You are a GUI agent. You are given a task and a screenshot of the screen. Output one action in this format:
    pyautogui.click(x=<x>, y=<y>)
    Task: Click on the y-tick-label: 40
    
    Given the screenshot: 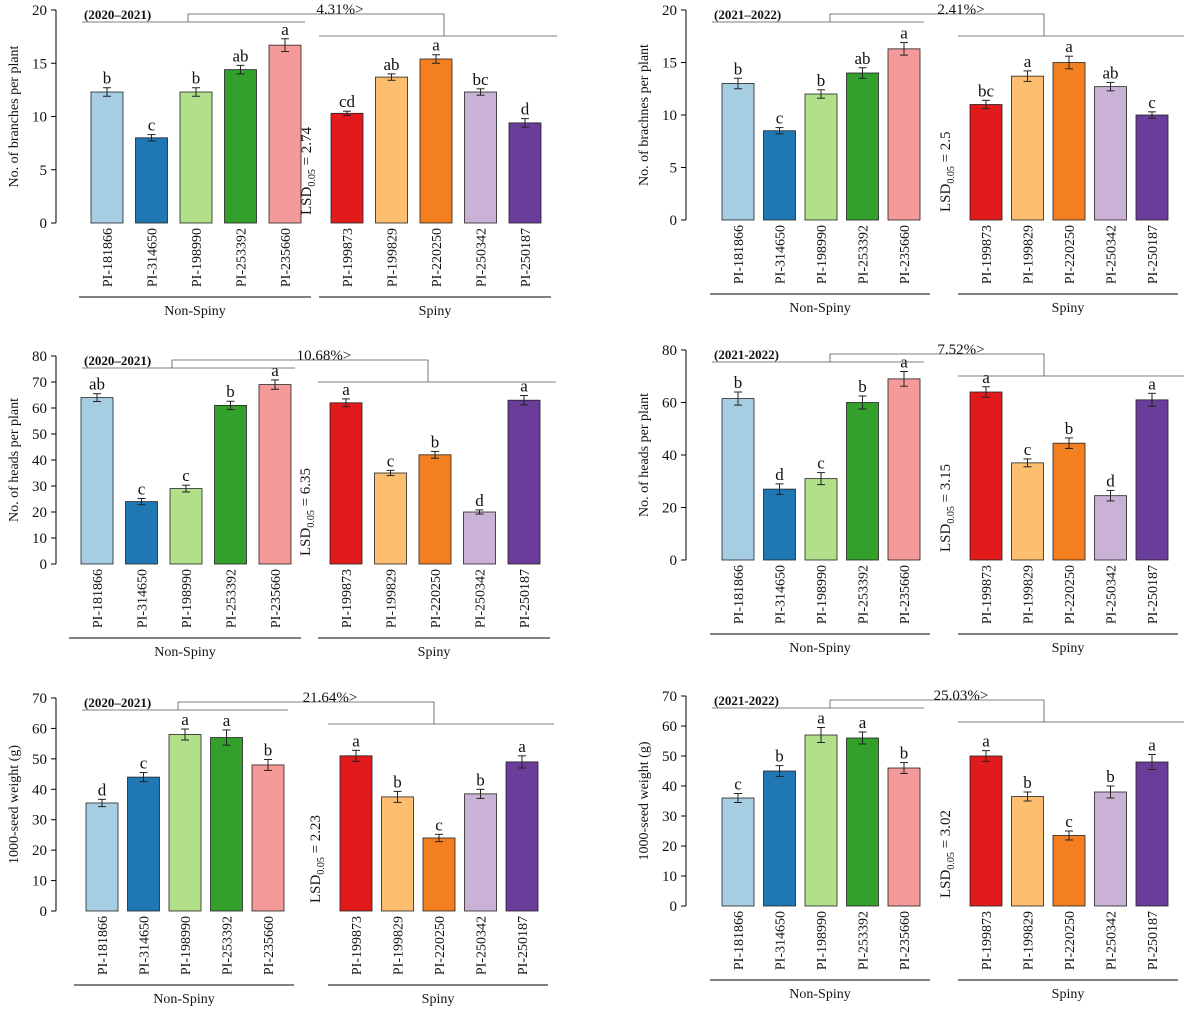 What is the action you would take?
    pyautogui.click(x=669, y=456)
    